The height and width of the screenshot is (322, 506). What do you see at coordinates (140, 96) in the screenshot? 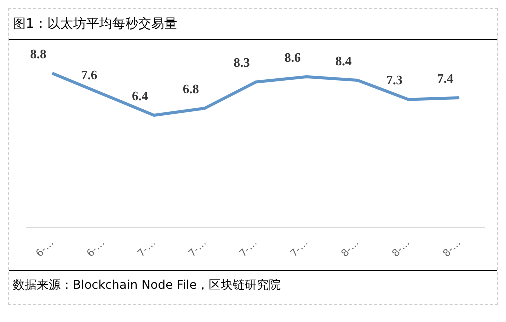
I see `data-label: 6.4` at bounding box center [140, 96].